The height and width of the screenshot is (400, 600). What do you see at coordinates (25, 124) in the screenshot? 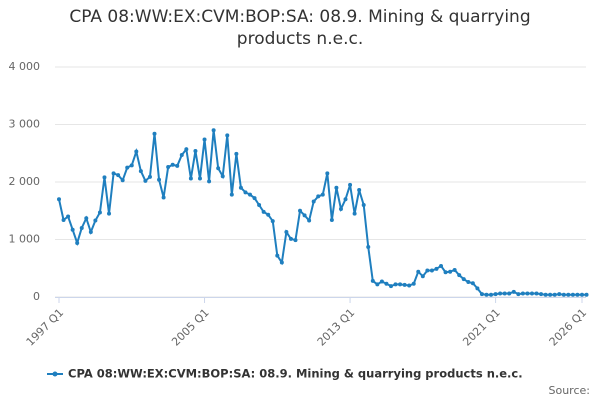
I see `y-tick-label: 3 000` at bounding box center [25, 124].